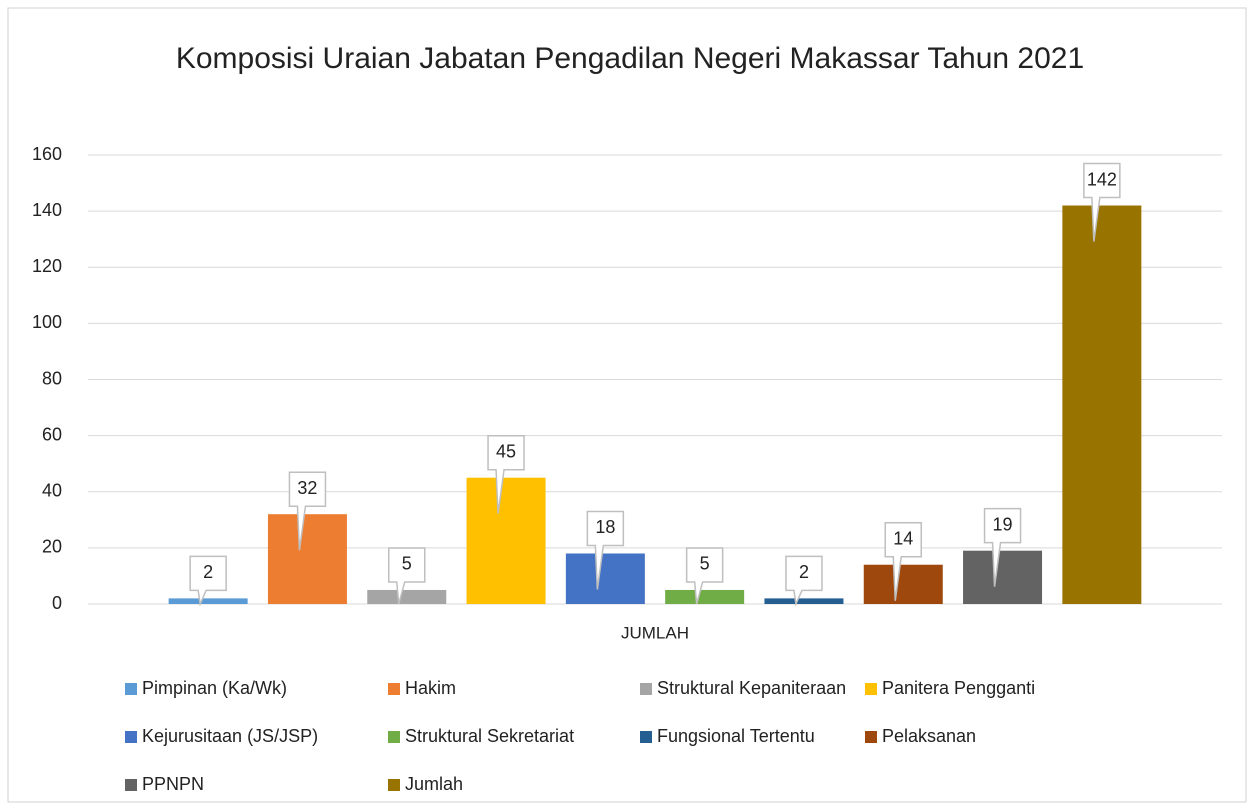 The width and height of the screenshot is (1255, 810). I want to click on y-tick-label: 0, so click(57, 603).